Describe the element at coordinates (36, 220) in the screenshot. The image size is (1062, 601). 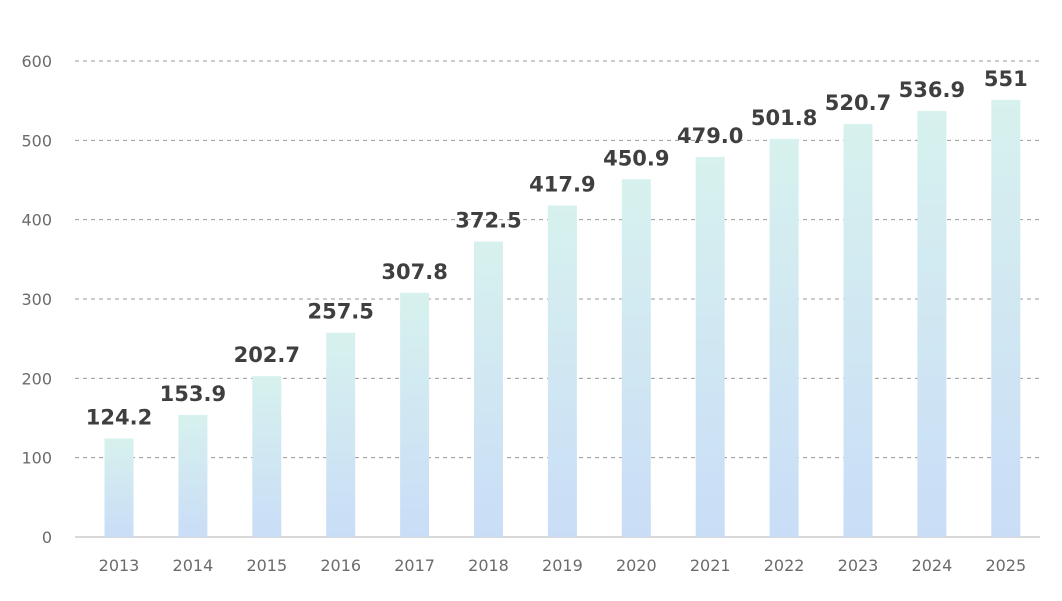
I see `y-tick-label: 400` at that location.